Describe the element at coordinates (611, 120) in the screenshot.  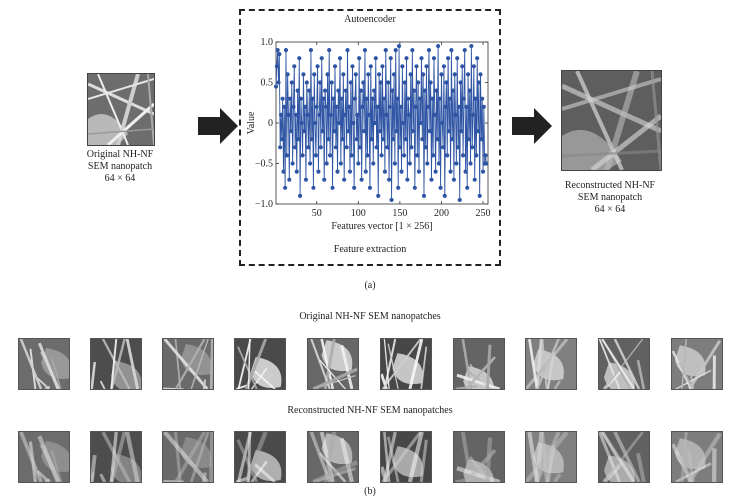
I see `reconstructed-patch-image` at that location.